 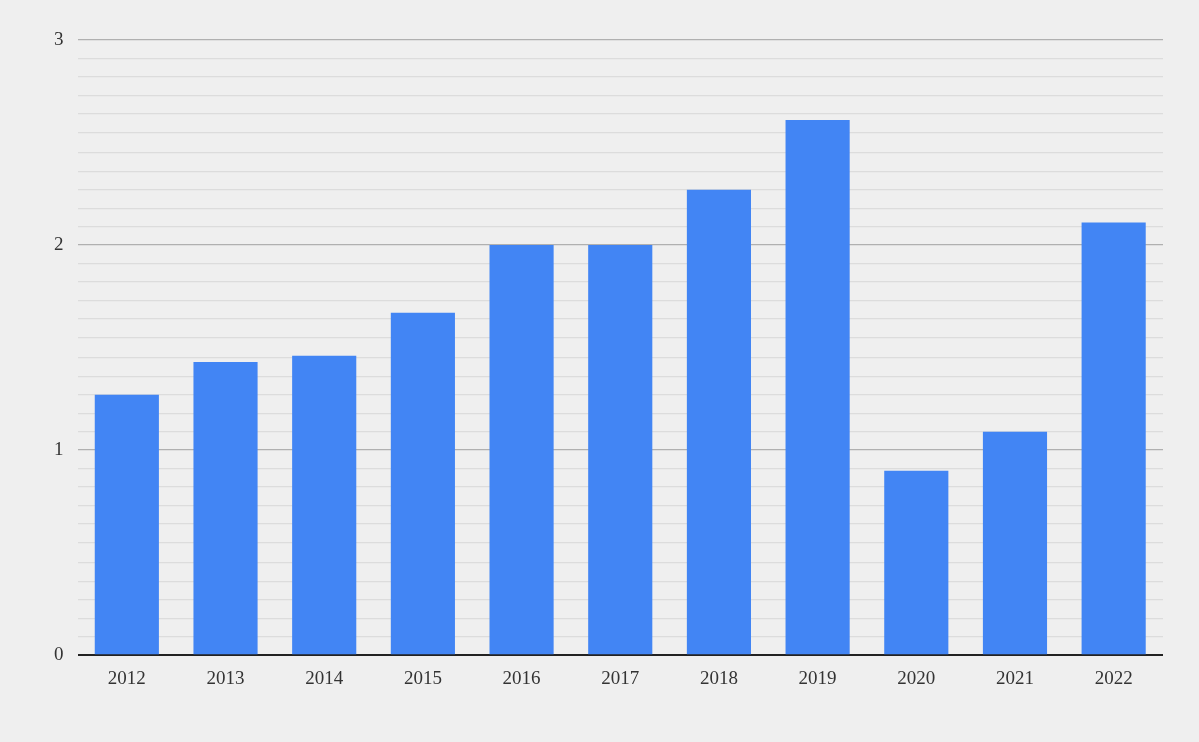 I want to click on y-tick-label: 1, so click(x=59, y=449).